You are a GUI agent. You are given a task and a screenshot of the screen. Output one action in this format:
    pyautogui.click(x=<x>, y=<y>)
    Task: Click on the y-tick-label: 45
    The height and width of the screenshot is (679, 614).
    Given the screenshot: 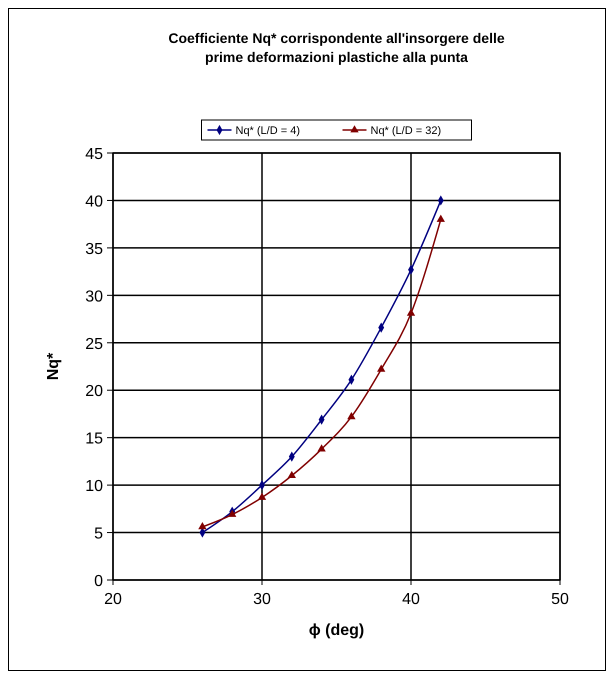 What is the action you would take?
    pyautogui.click(x=94, y=154)
    